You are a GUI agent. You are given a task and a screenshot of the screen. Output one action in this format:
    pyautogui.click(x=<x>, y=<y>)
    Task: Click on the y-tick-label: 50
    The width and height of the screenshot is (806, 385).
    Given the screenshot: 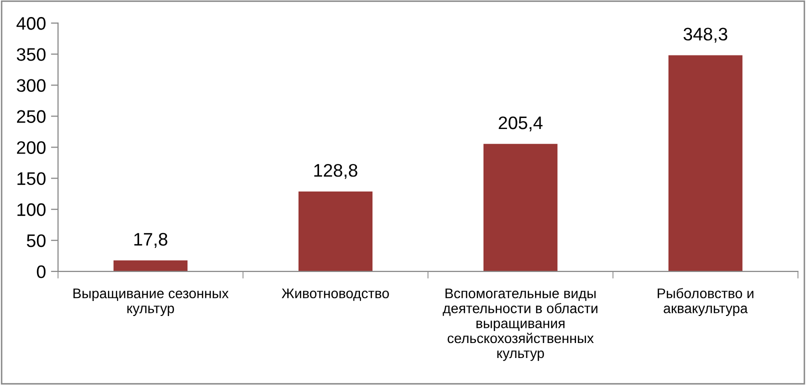 What is the action you would take?
    pyautogui.click(x=36, y=241)
    